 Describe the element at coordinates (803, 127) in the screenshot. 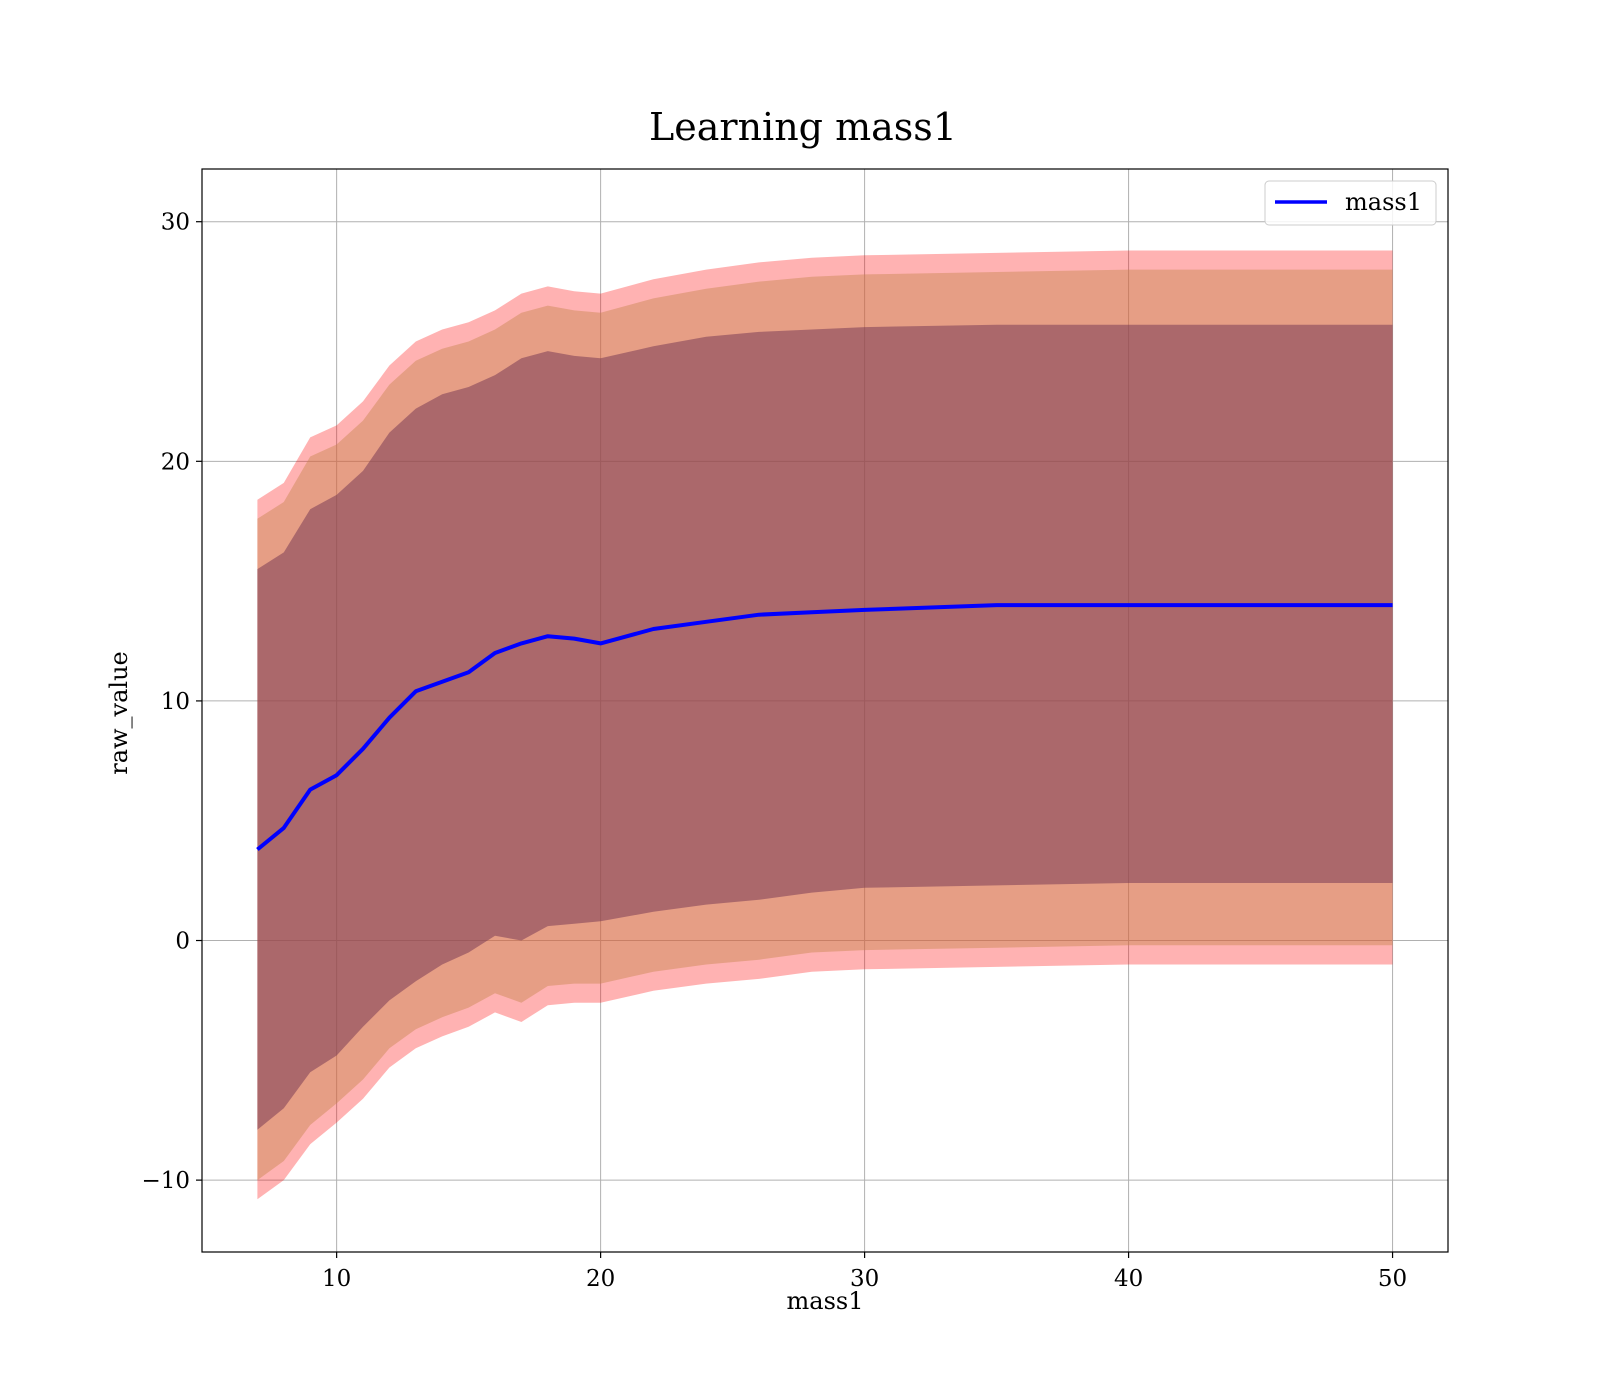

I see `chart-title: Learning mass1` at that location.